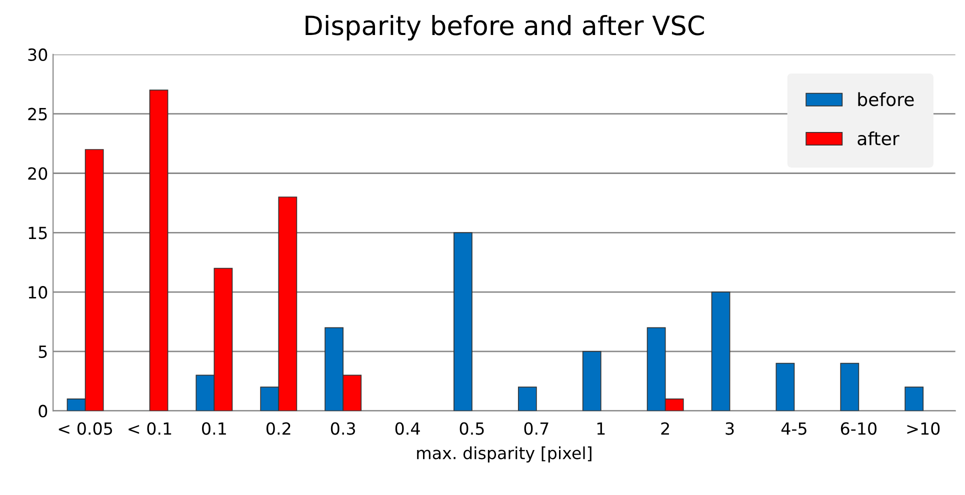 This screenshot has width=965, height=495. What do you see at coordinates (407, 428) in the screenshot?
I see `x-tick-label: 0.4` at bounding box center [407, 428].